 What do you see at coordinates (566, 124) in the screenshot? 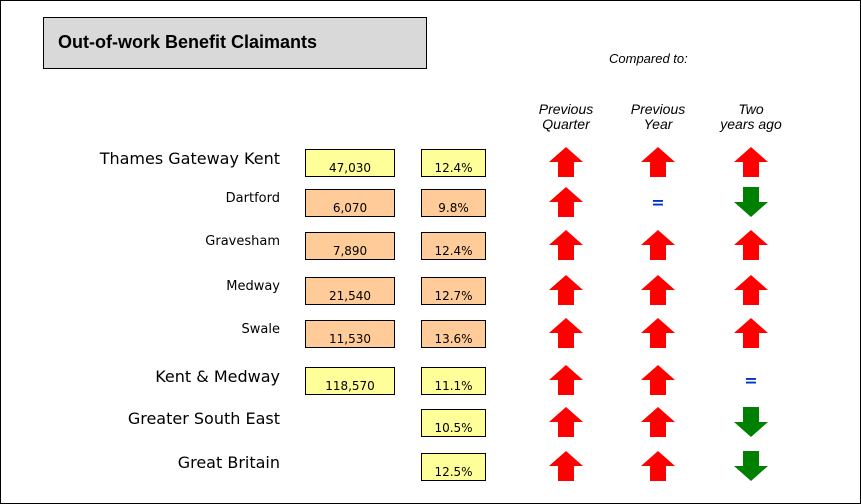
I see `header-line: Quarter` at bounding box center [566, 124].